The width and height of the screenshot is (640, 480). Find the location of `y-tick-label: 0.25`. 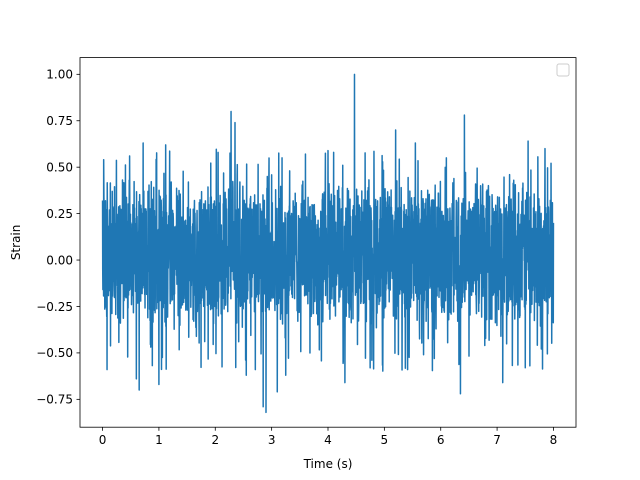

y-tick-label: 0.25 is located at coordinates (59, 214).